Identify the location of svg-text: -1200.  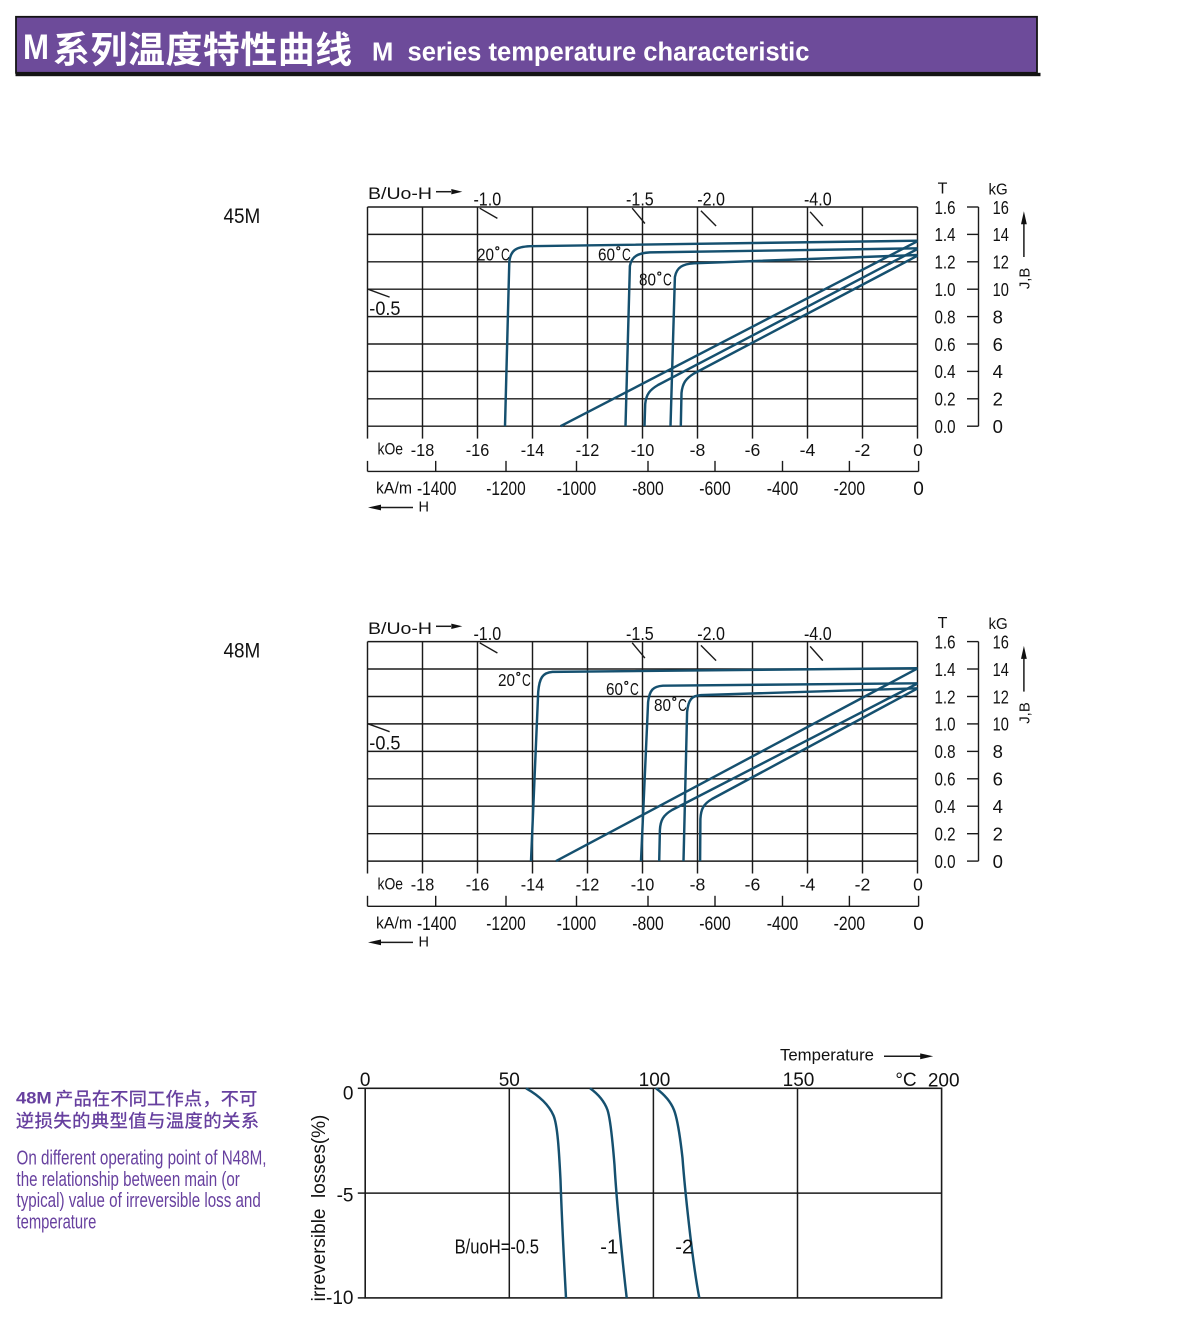
(505, 924).